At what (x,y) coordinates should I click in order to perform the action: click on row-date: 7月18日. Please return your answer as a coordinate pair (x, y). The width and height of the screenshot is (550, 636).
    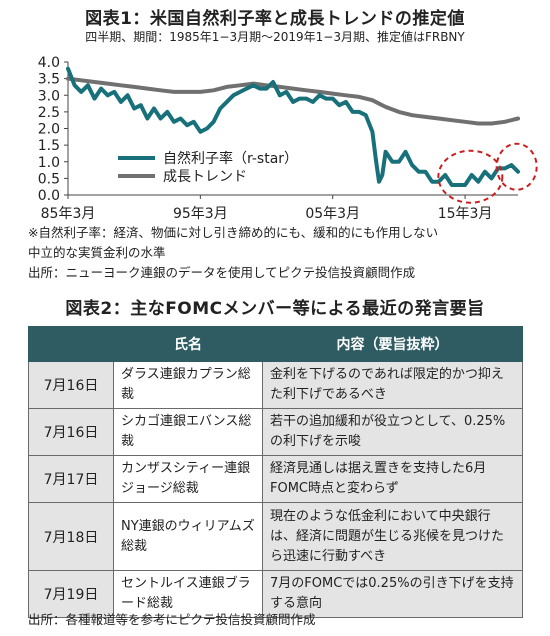
    Looking at the image, I should click on (71, 536).